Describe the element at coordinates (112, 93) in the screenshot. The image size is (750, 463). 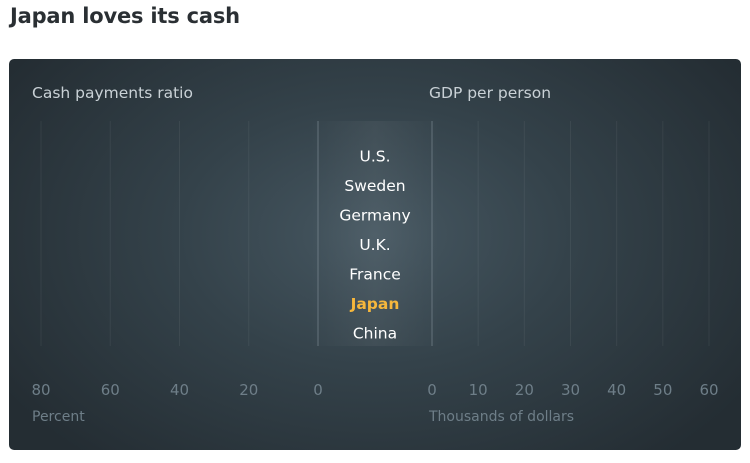
I see `left-panel-title: Cash payments ratio` at that location.